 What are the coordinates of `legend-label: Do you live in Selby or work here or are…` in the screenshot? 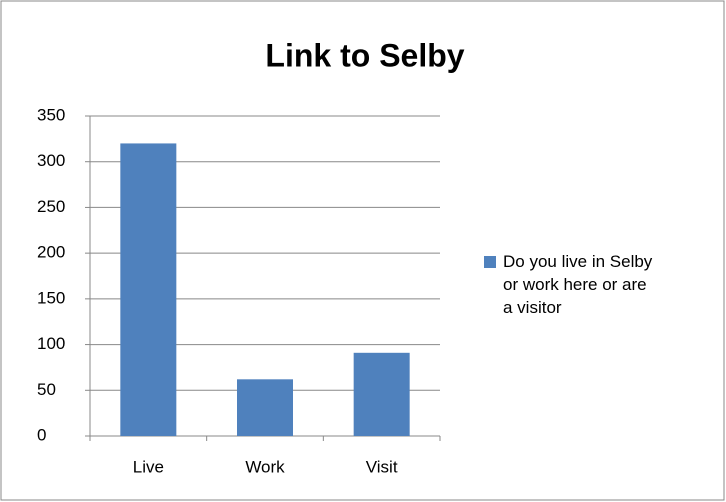 It's located at (578, 284).